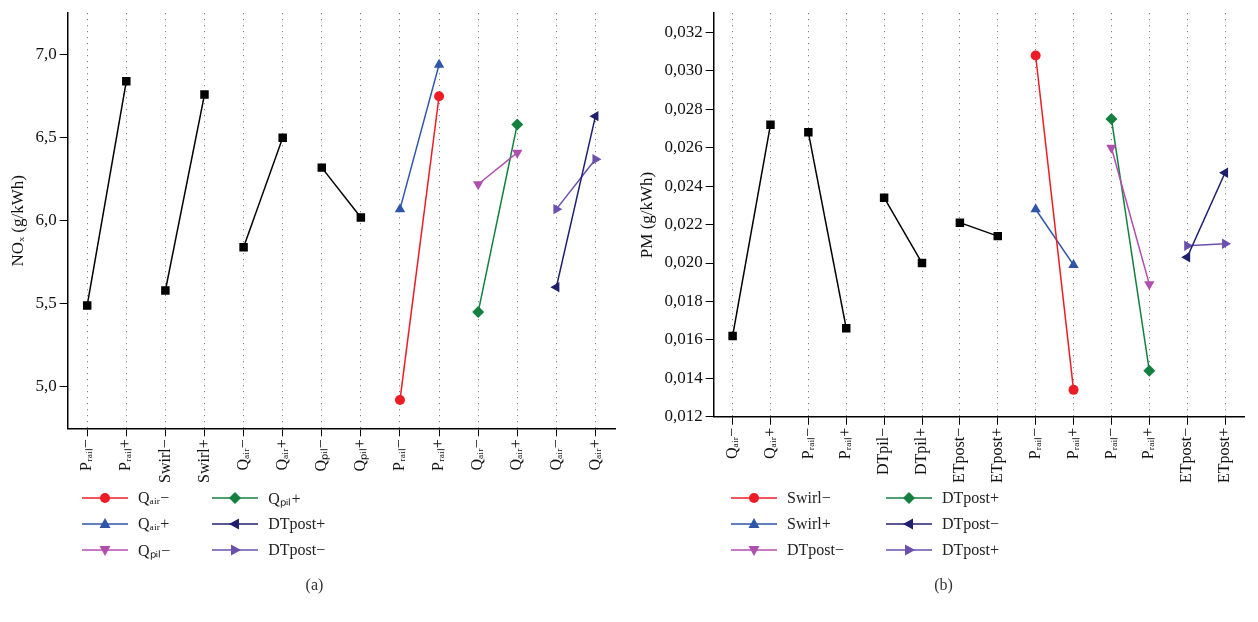  I want to click on legend-label: Swirl−, so click(809, 498).